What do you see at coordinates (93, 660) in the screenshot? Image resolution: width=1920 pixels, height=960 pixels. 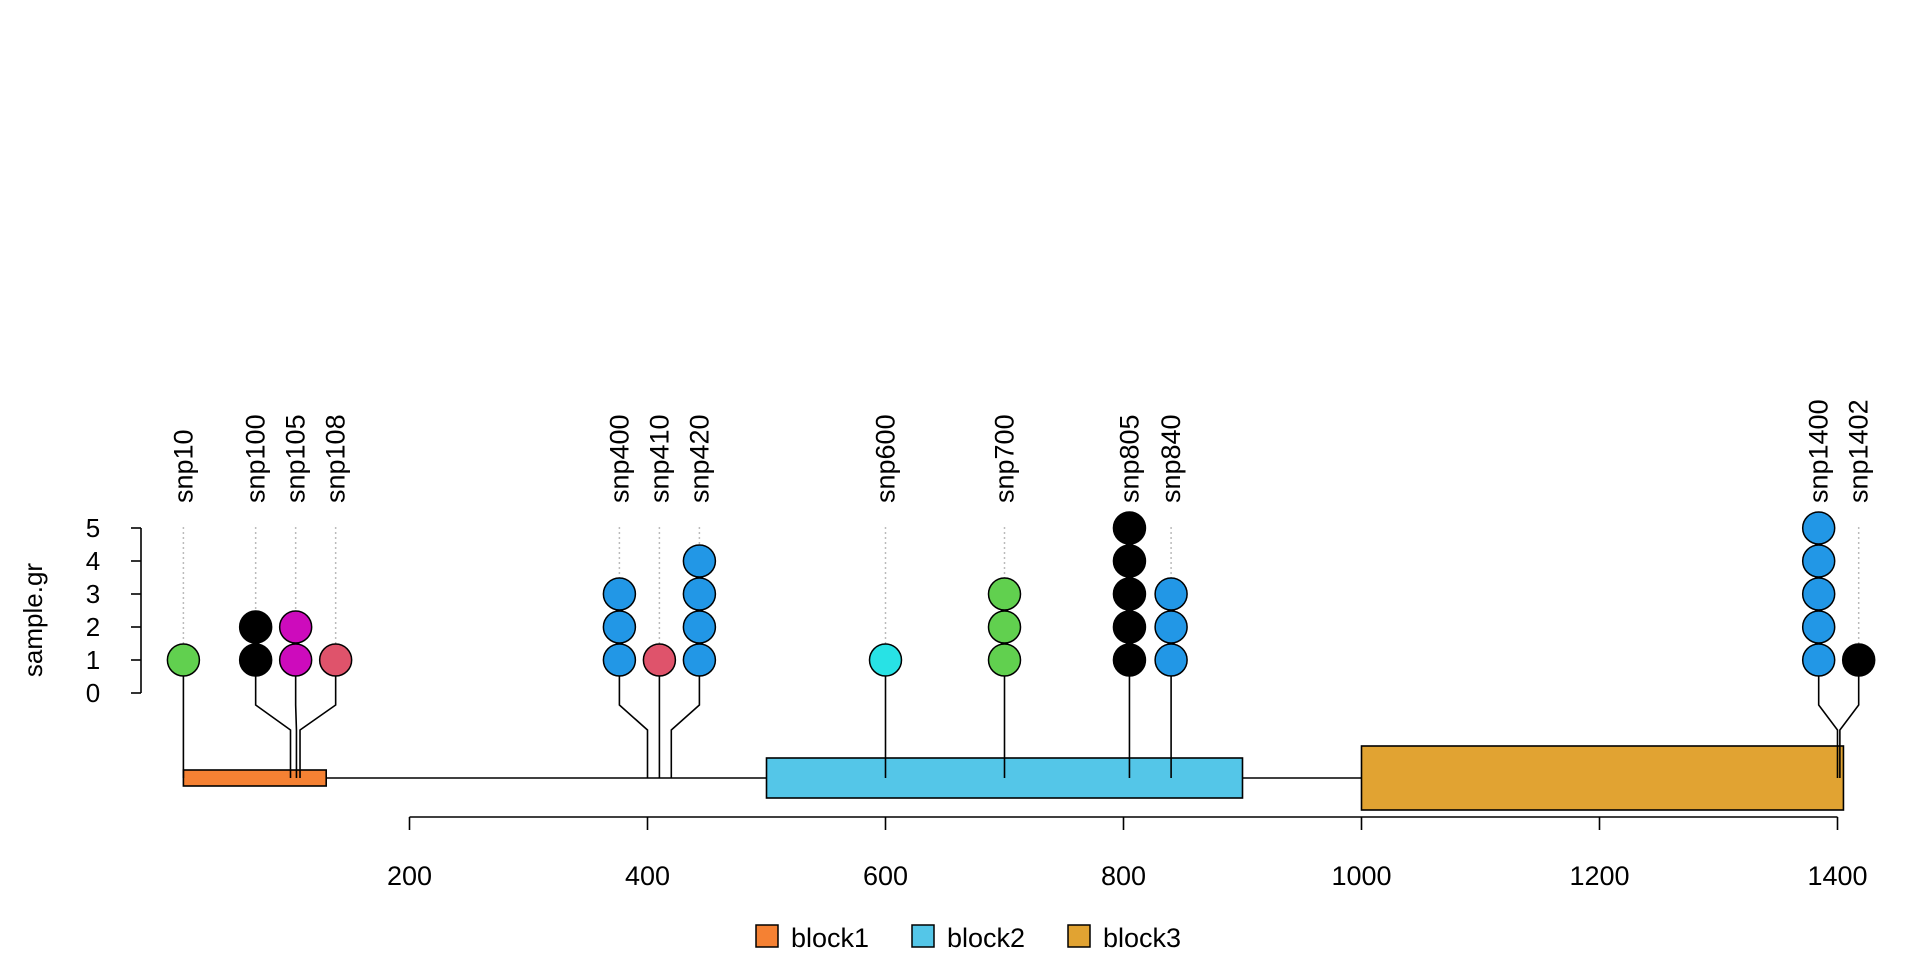 I see `y-tick-label-1: 1` at bounding box center [93, 660].